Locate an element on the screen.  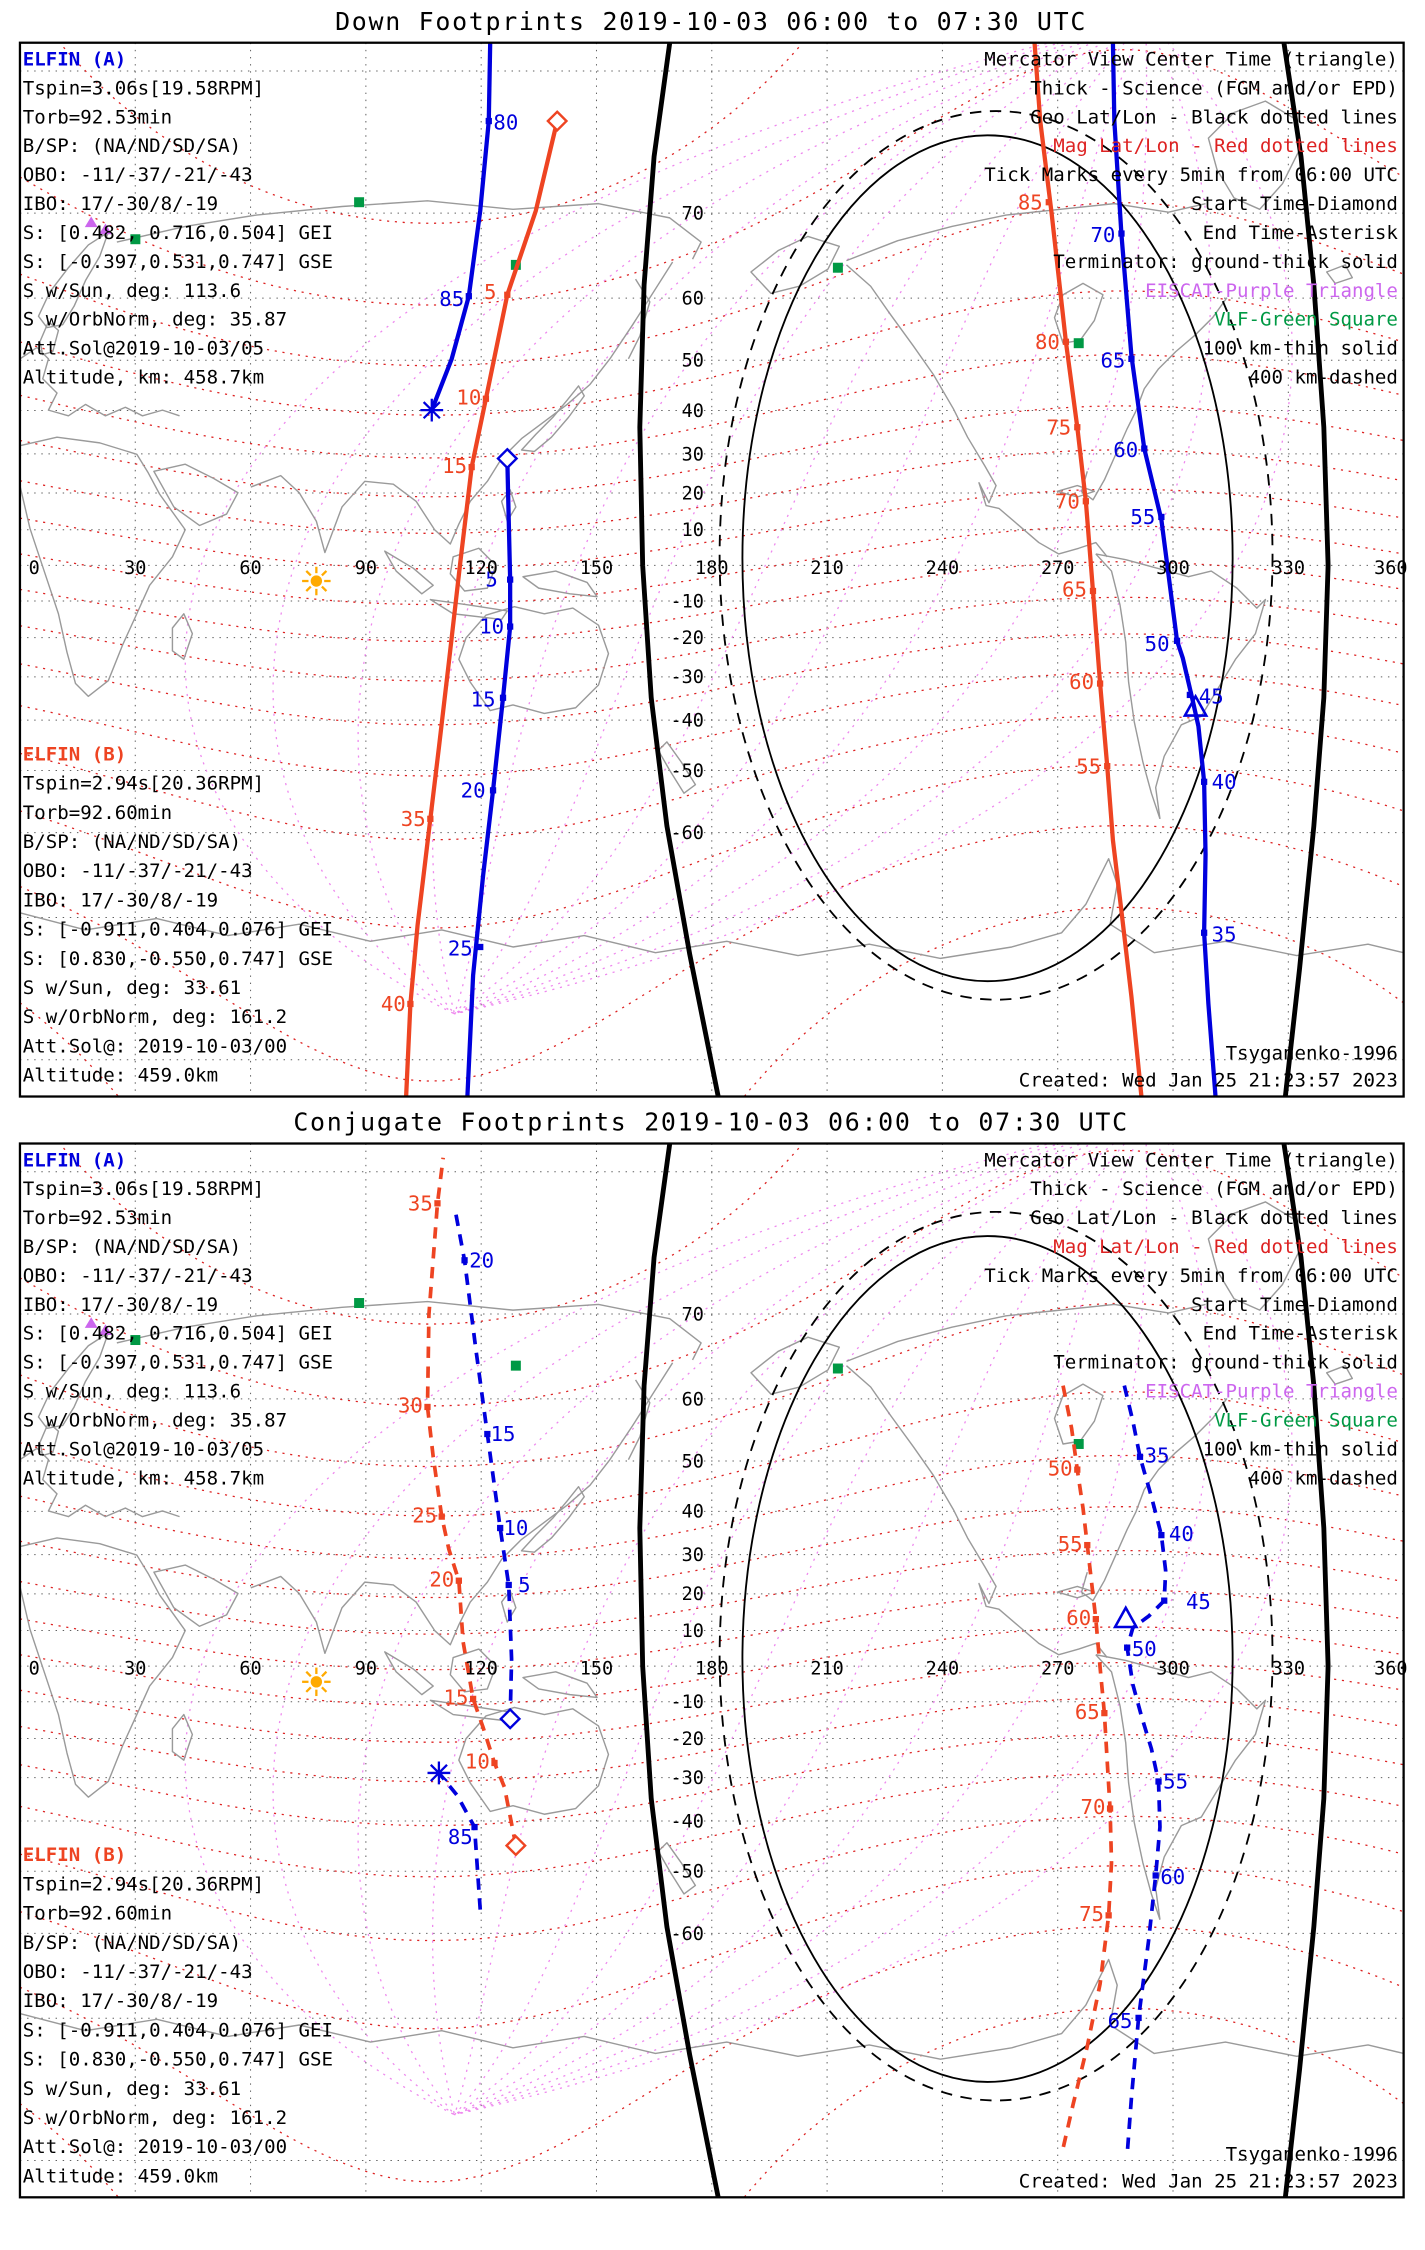
lon-axis-label: 0 is located at coordinates (34, 568).